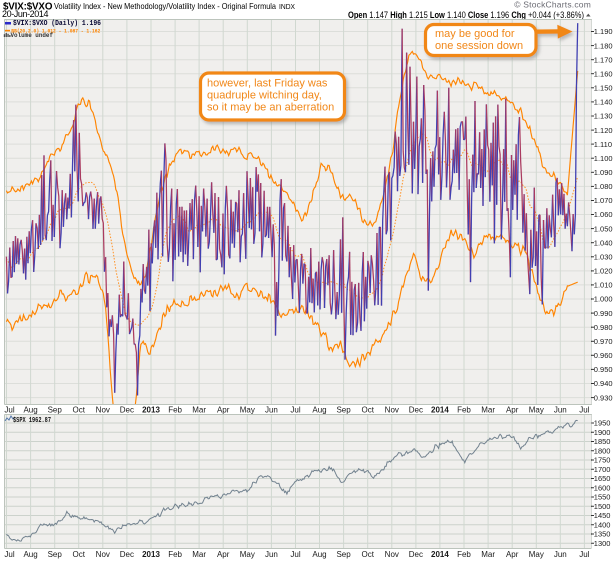  Describe the element at coordinates (57, 24) in the screenshot. I see `svg-text: $VIX:$VXO (Daily) 1.196` at that location.